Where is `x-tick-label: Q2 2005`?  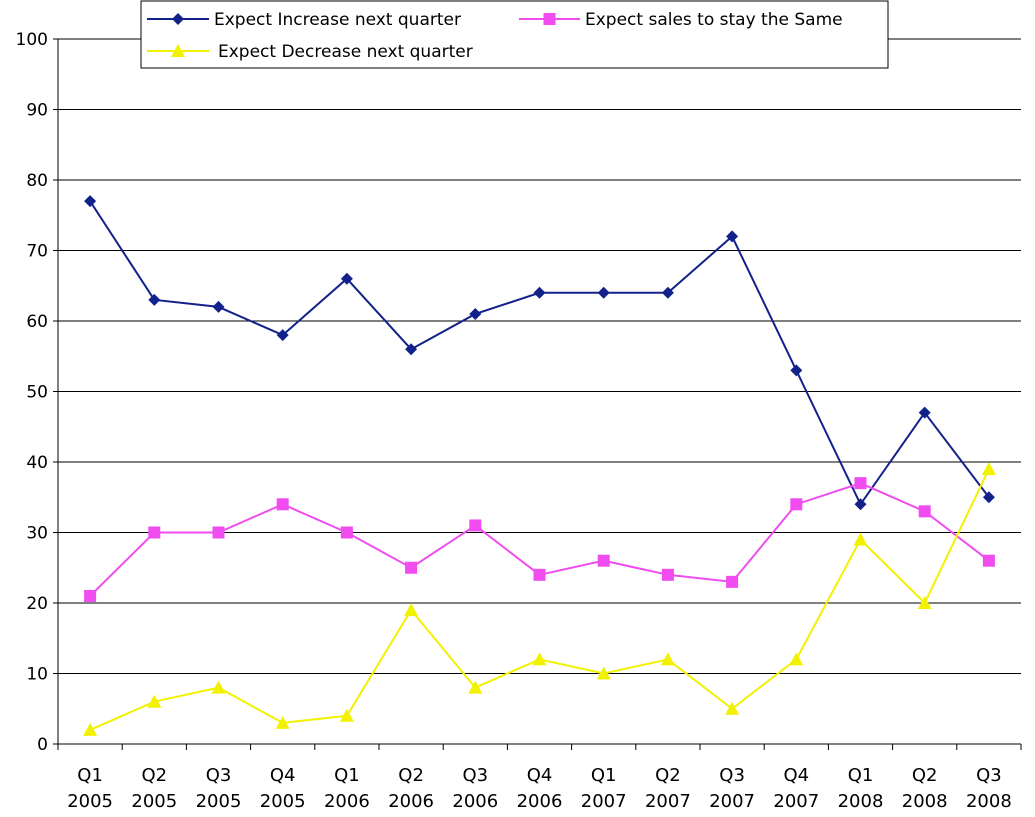 x-tick-label: Q2 2005 is located at coordinates (154, 788).